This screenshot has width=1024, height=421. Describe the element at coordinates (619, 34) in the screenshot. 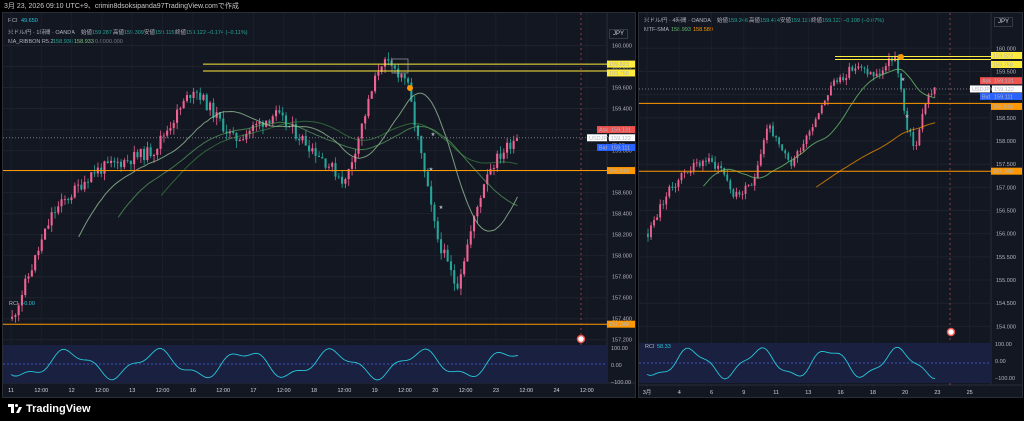

I see `left-currency-button: JPY` at that location.